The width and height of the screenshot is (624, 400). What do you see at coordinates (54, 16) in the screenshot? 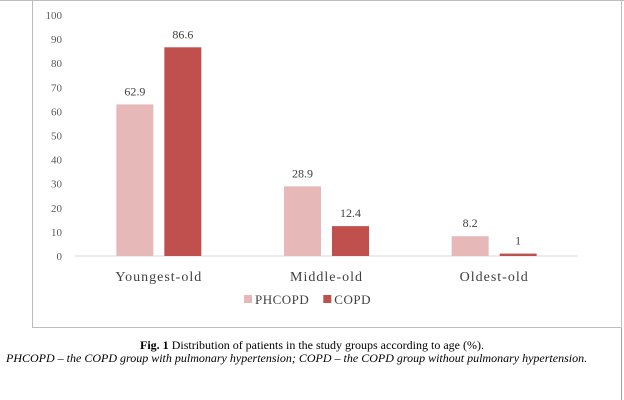
I see `y-tick-label: 100` at bounding box center [54, 16].